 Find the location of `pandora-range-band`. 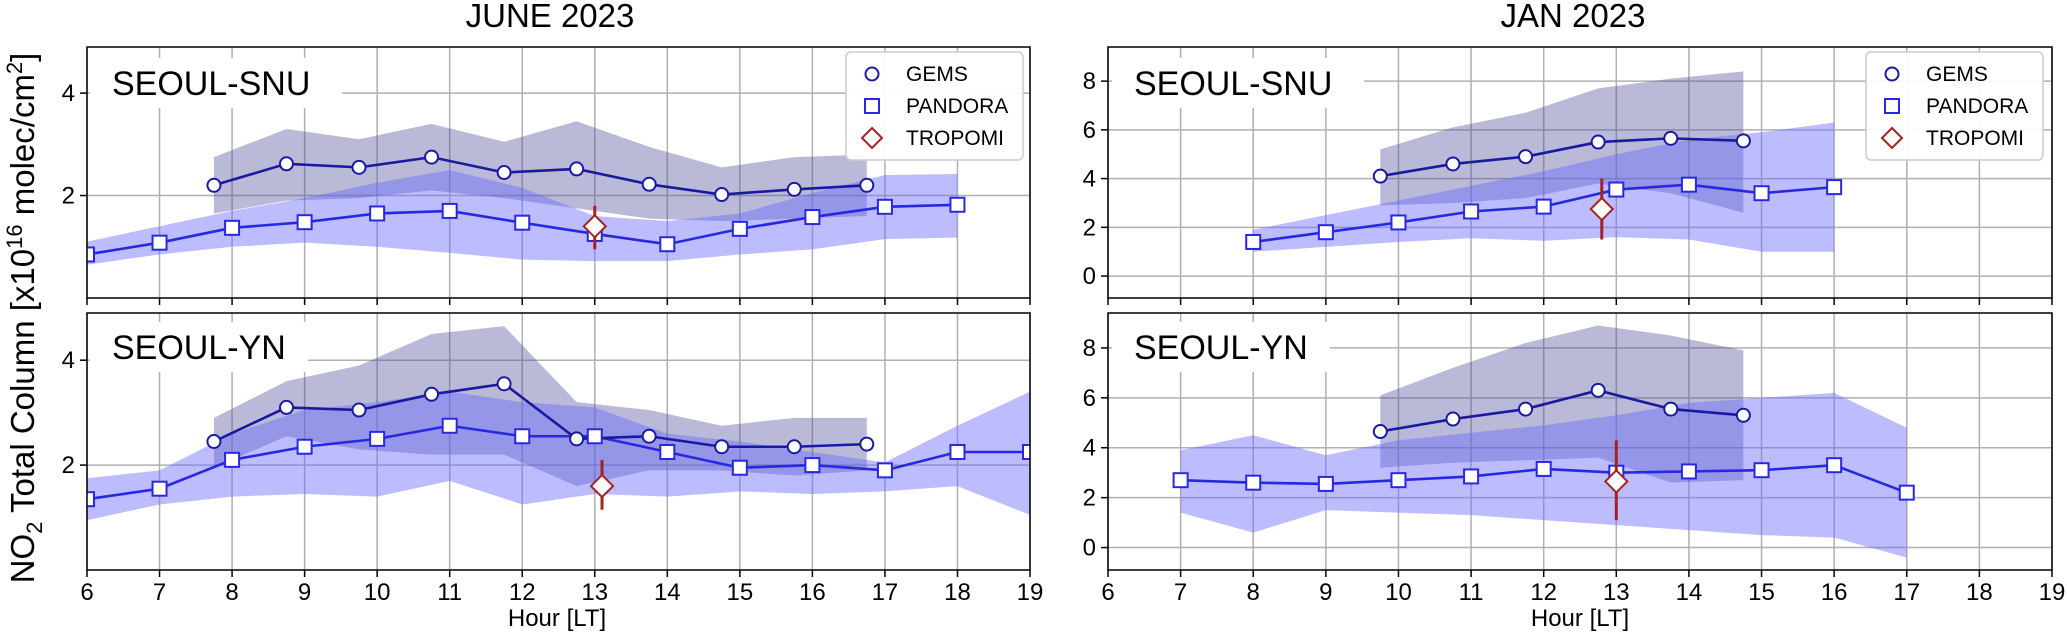

pandora-range-band is located at coordinates (558, 456).